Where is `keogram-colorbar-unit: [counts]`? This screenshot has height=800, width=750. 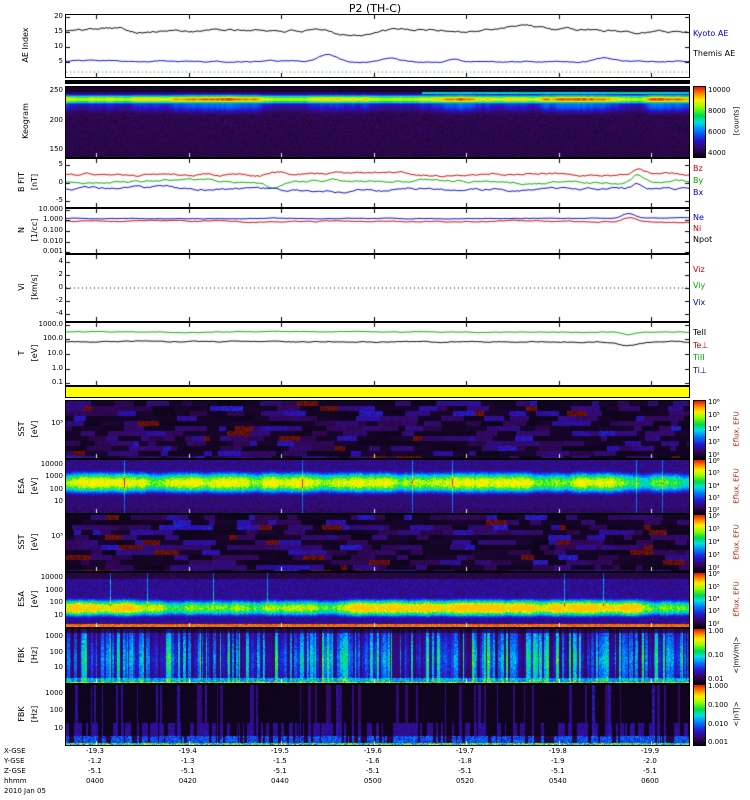
keogram-colorbar-unit: [counts] is located at coordinates (736, 121).